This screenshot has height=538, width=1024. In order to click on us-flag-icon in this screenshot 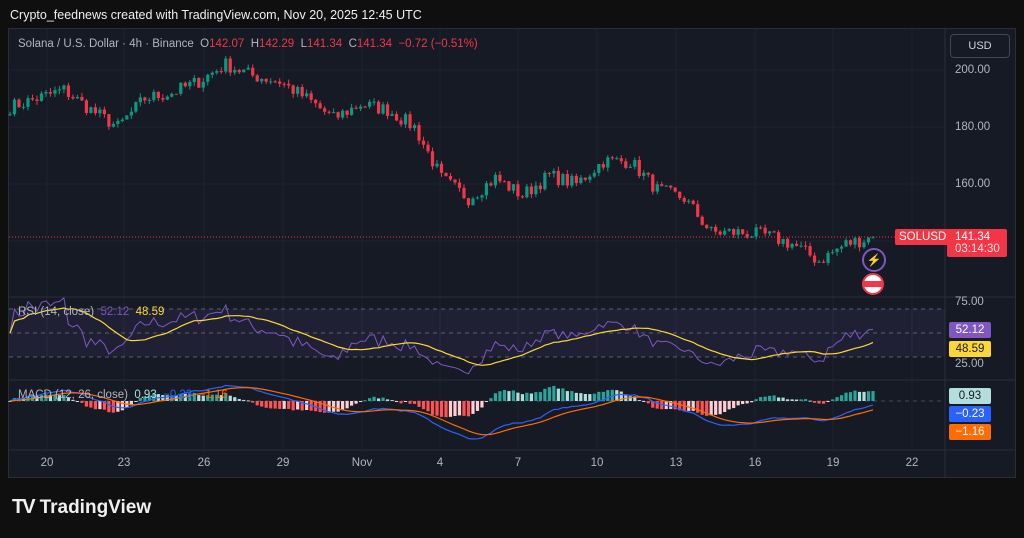, I will do `click(873, 284)`.